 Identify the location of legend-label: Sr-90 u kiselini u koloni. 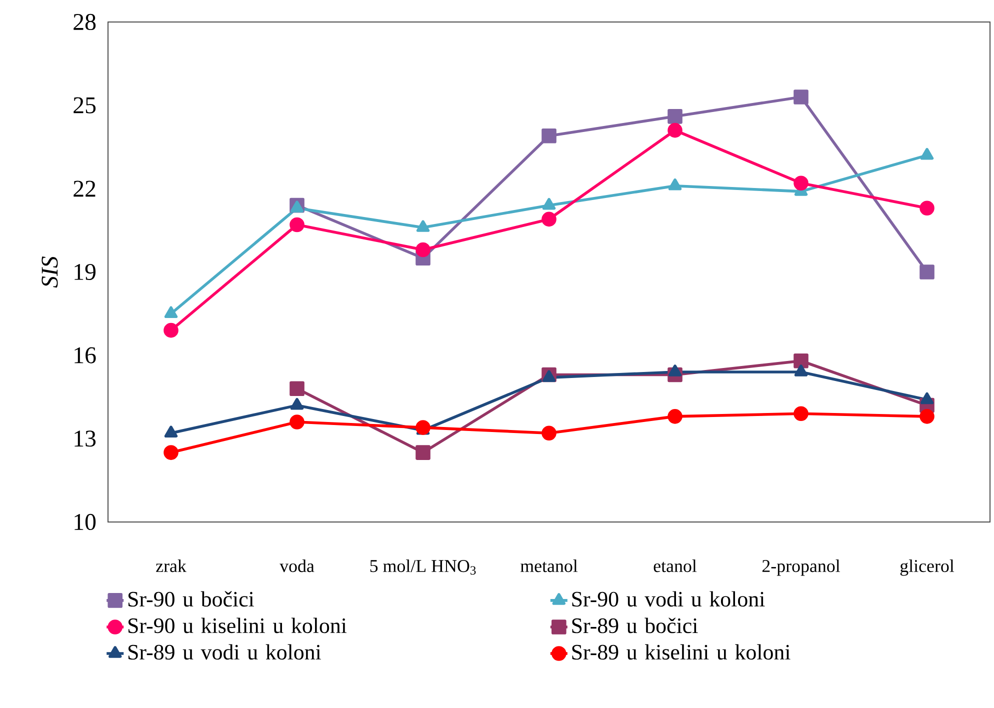
(237, 626).